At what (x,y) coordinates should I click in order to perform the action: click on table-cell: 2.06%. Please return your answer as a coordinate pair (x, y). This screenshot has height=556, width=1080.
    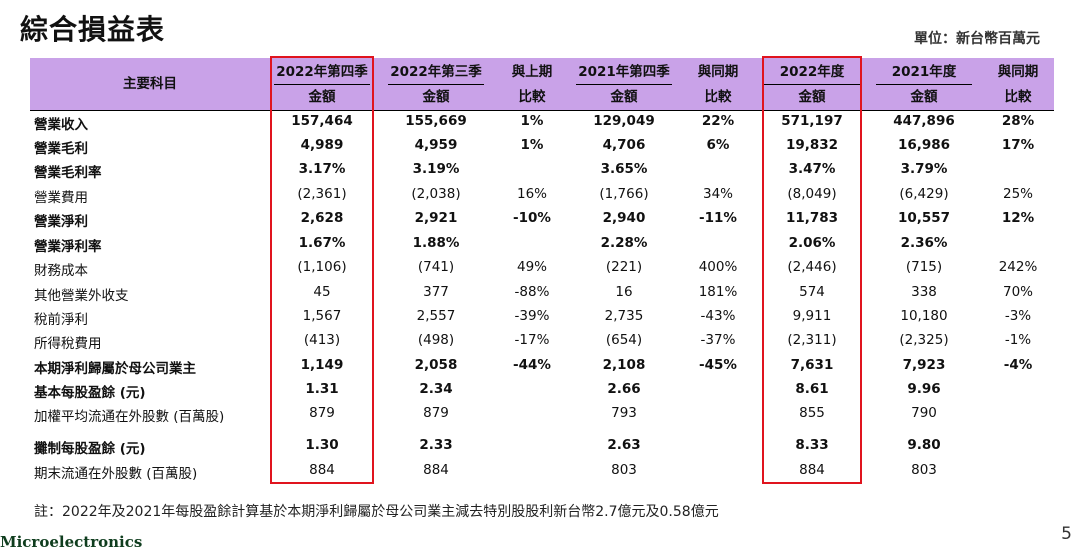
    Looking at the image, I should click on (812, 243).